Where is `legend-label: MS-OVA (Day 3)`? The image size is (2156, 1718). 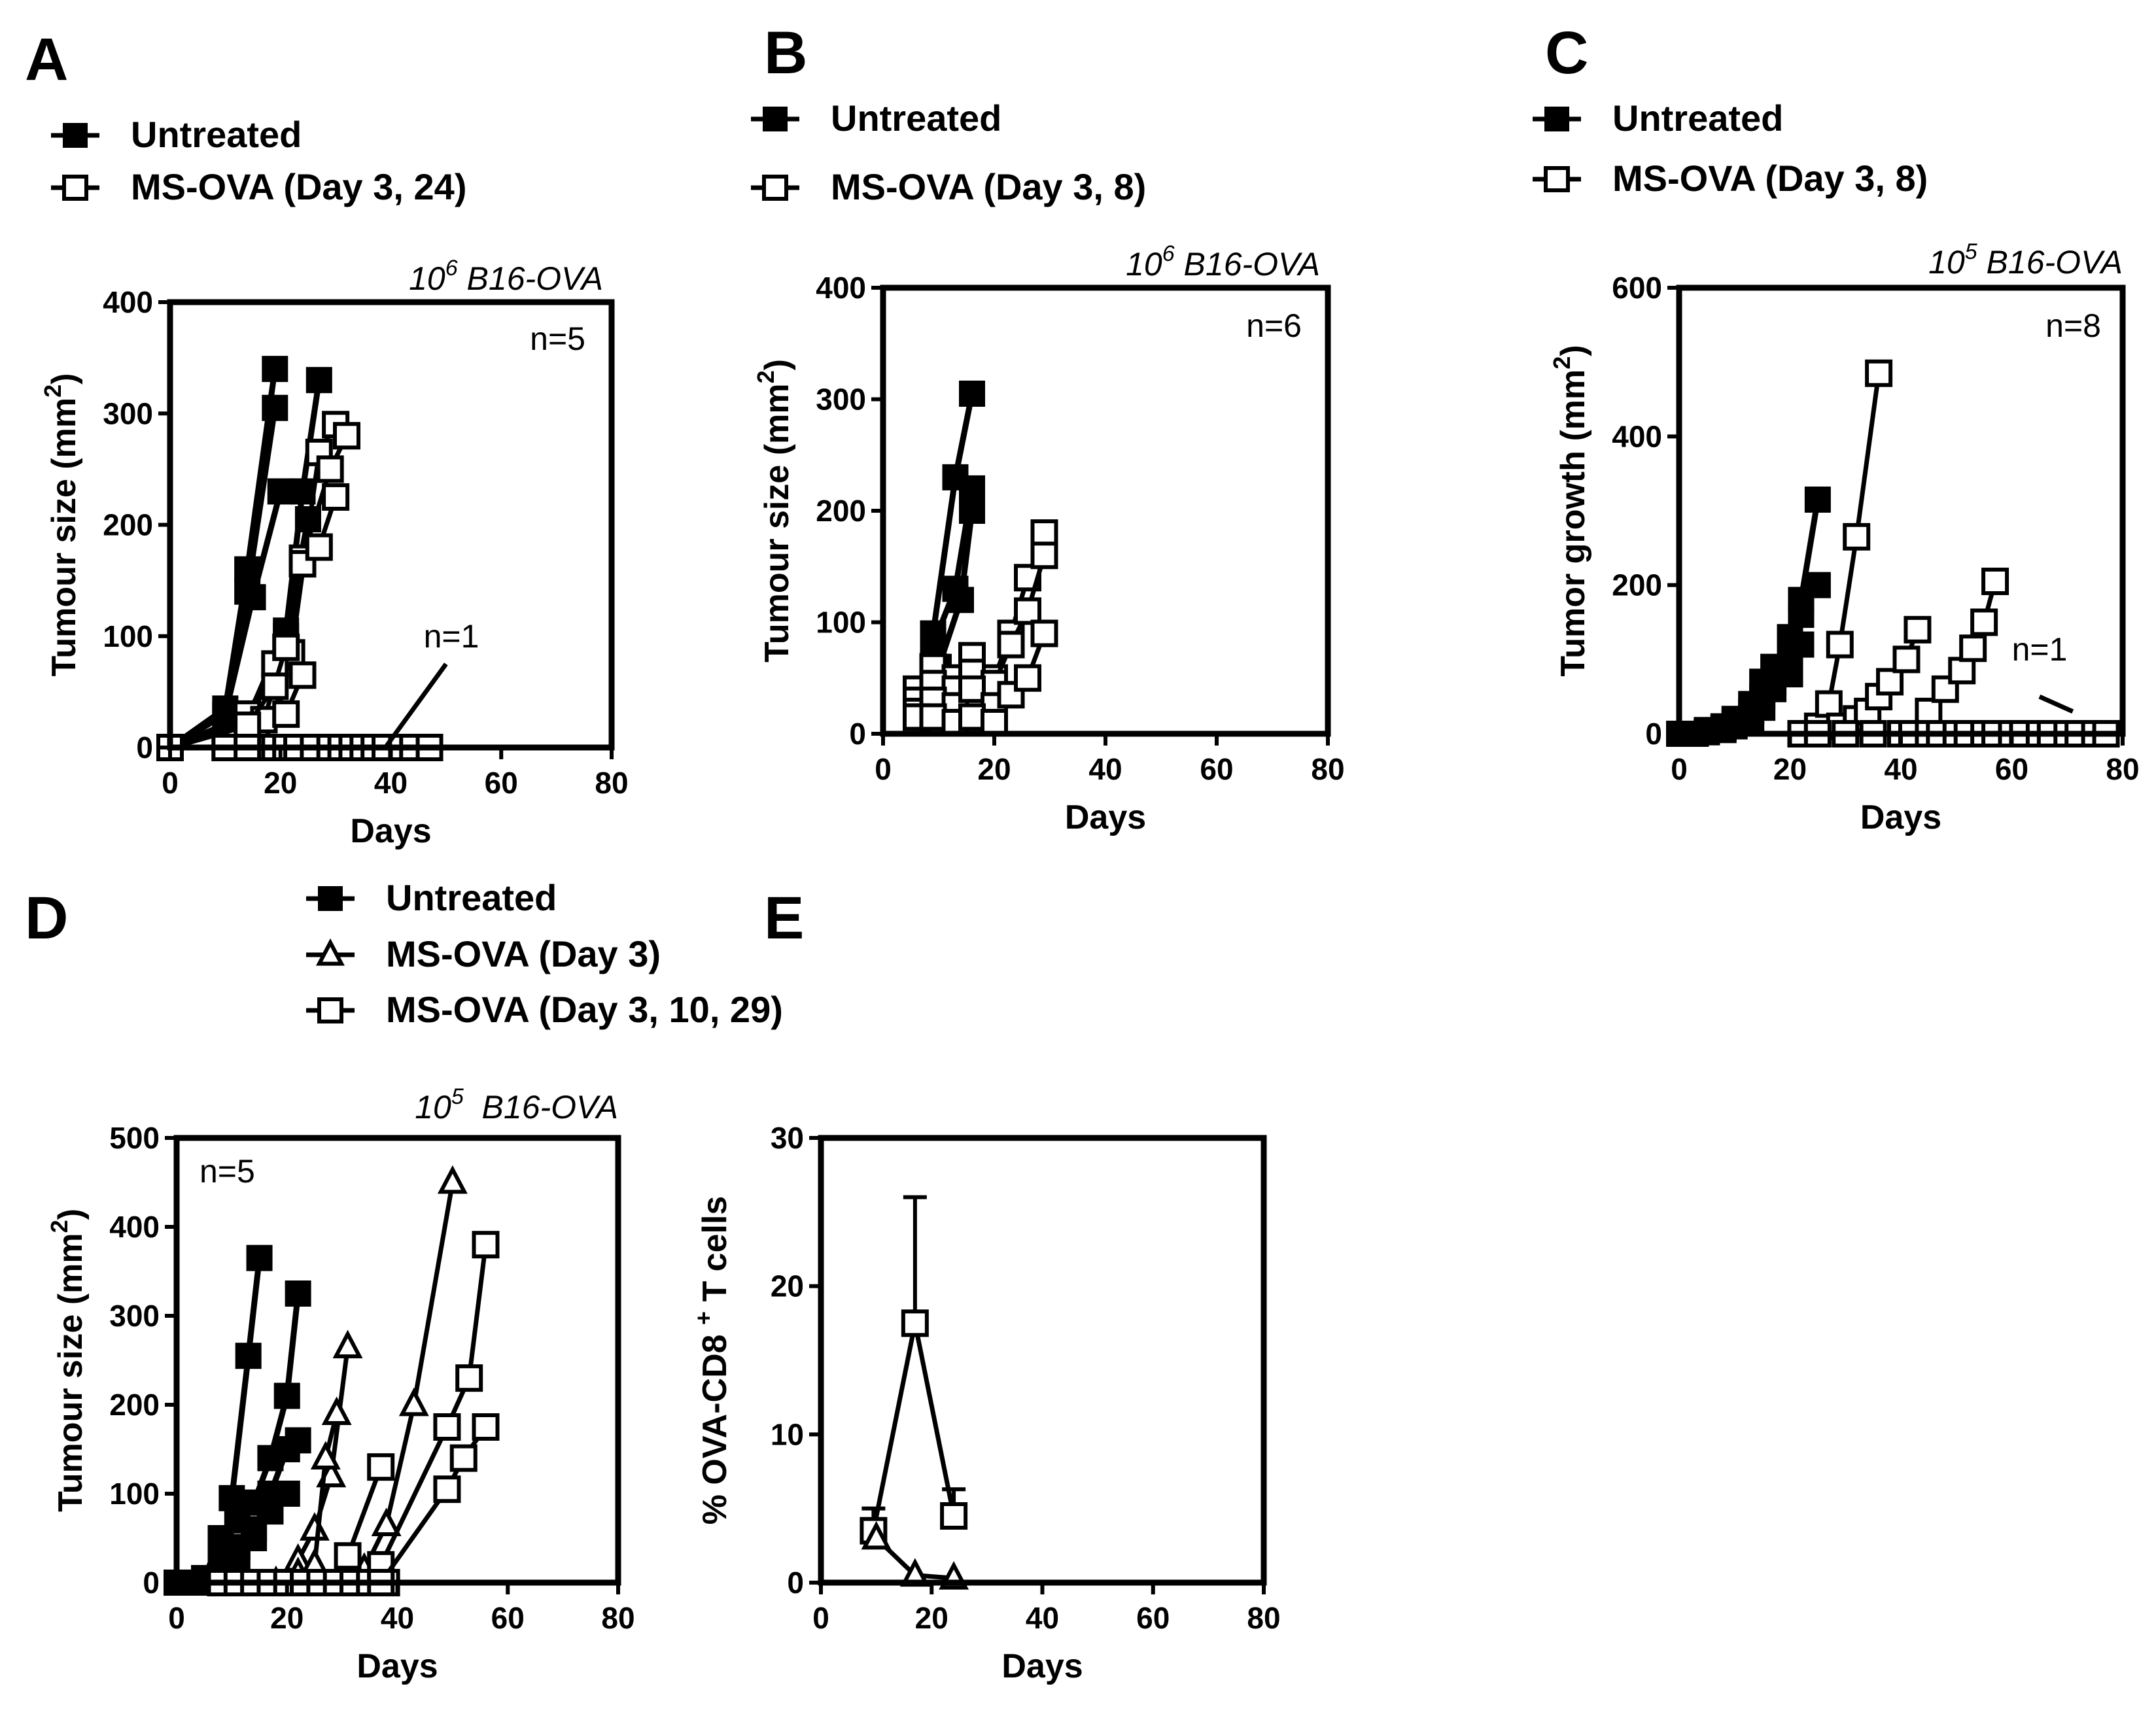 legend-label: MS-OVA (Day 3) is located at coordinates (523, 954).